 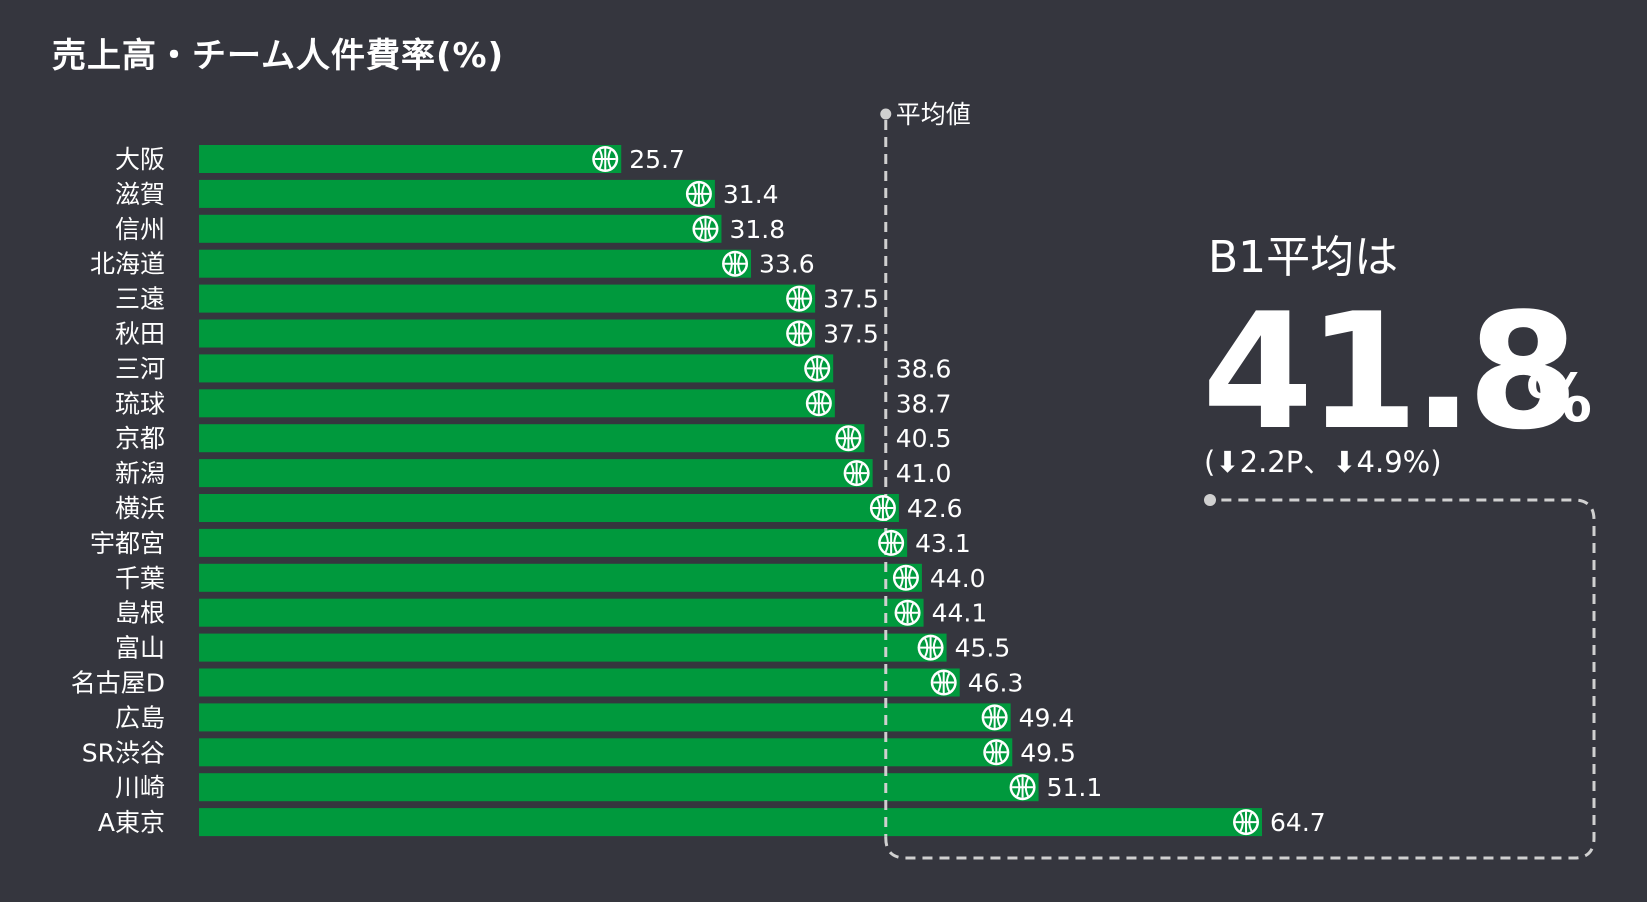 I want to click on category-label: 宇都宮, so click(x=127, y=543).